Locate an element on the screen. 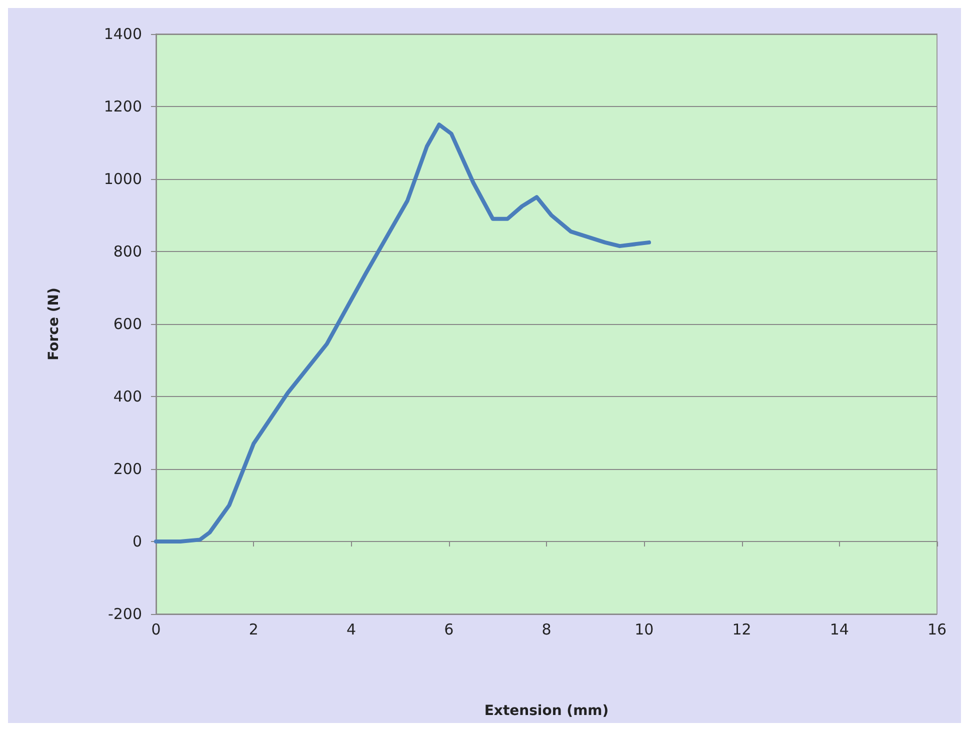  x-tick-label: 10 is located at coordinates (644, 629).